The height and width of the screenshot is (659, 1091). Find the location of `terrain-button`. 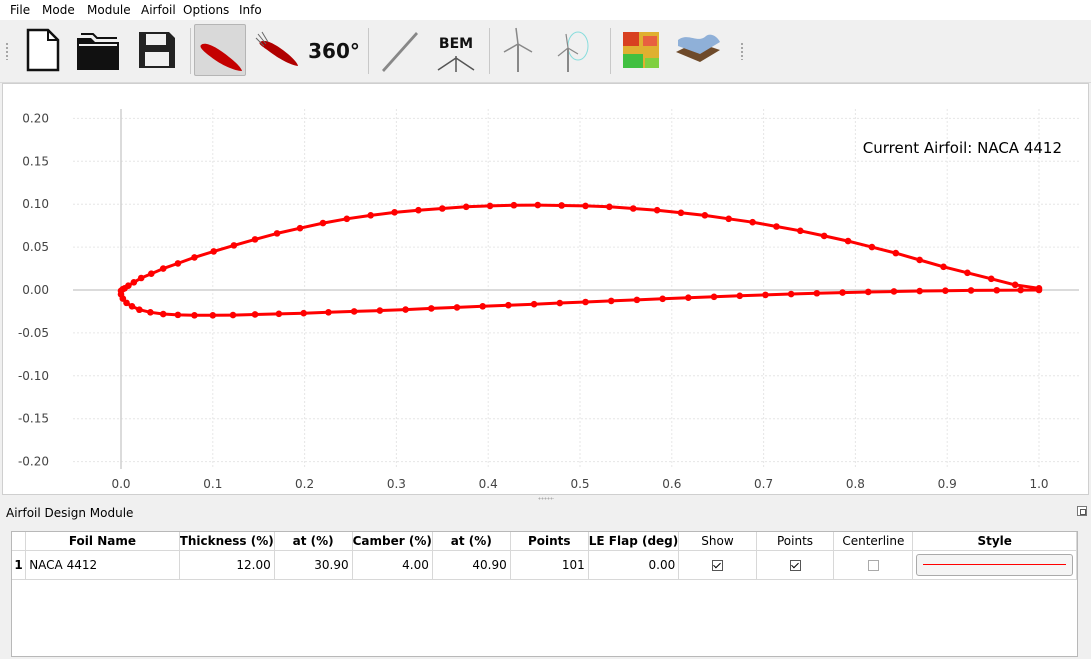

terrain-button is located at coordinates (698, 50).